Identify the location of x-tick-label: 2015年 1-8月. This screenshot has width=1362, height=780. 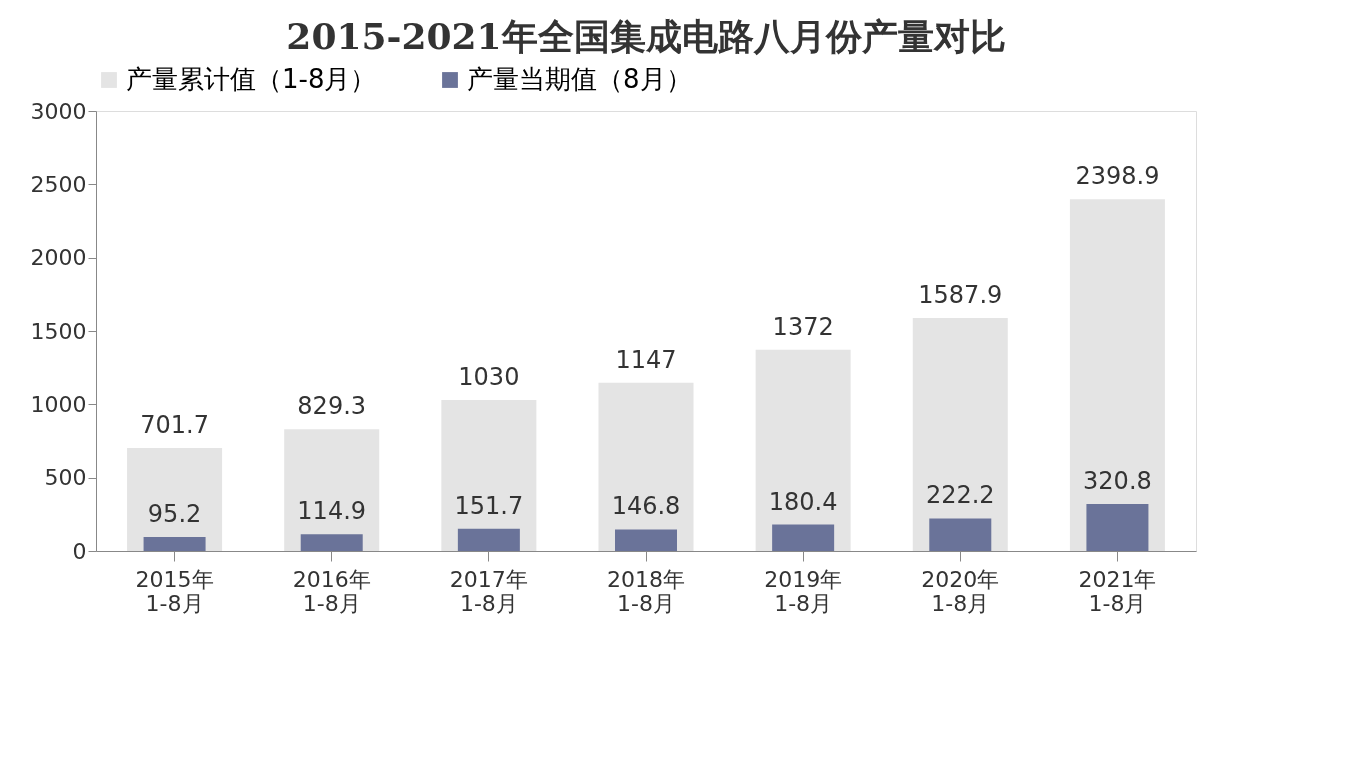
(174, 591).